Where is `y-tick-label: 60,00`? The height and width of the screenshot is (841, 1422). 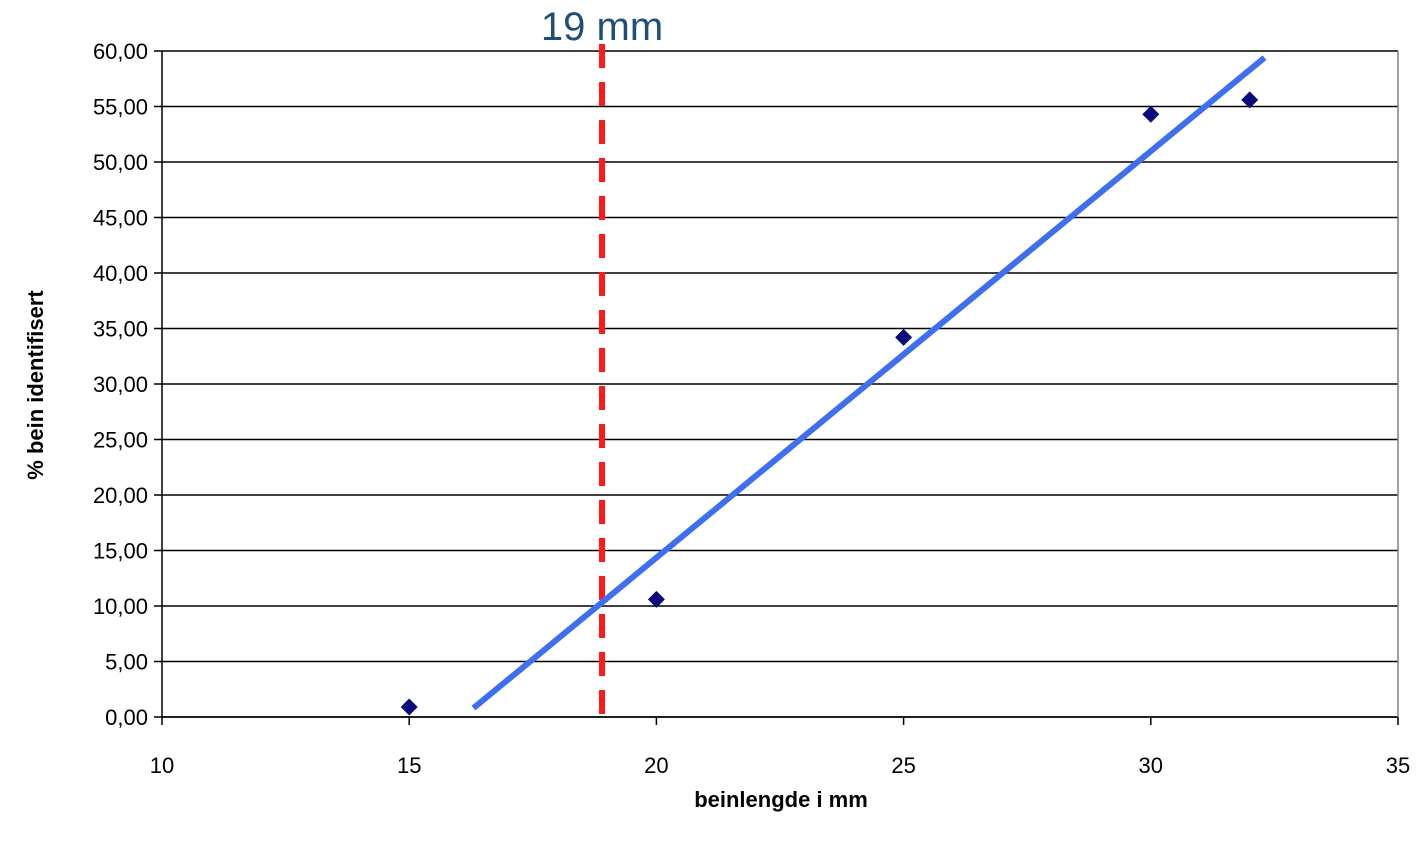 y-tick-label: 60,00 is located at coordinates (120, 51).